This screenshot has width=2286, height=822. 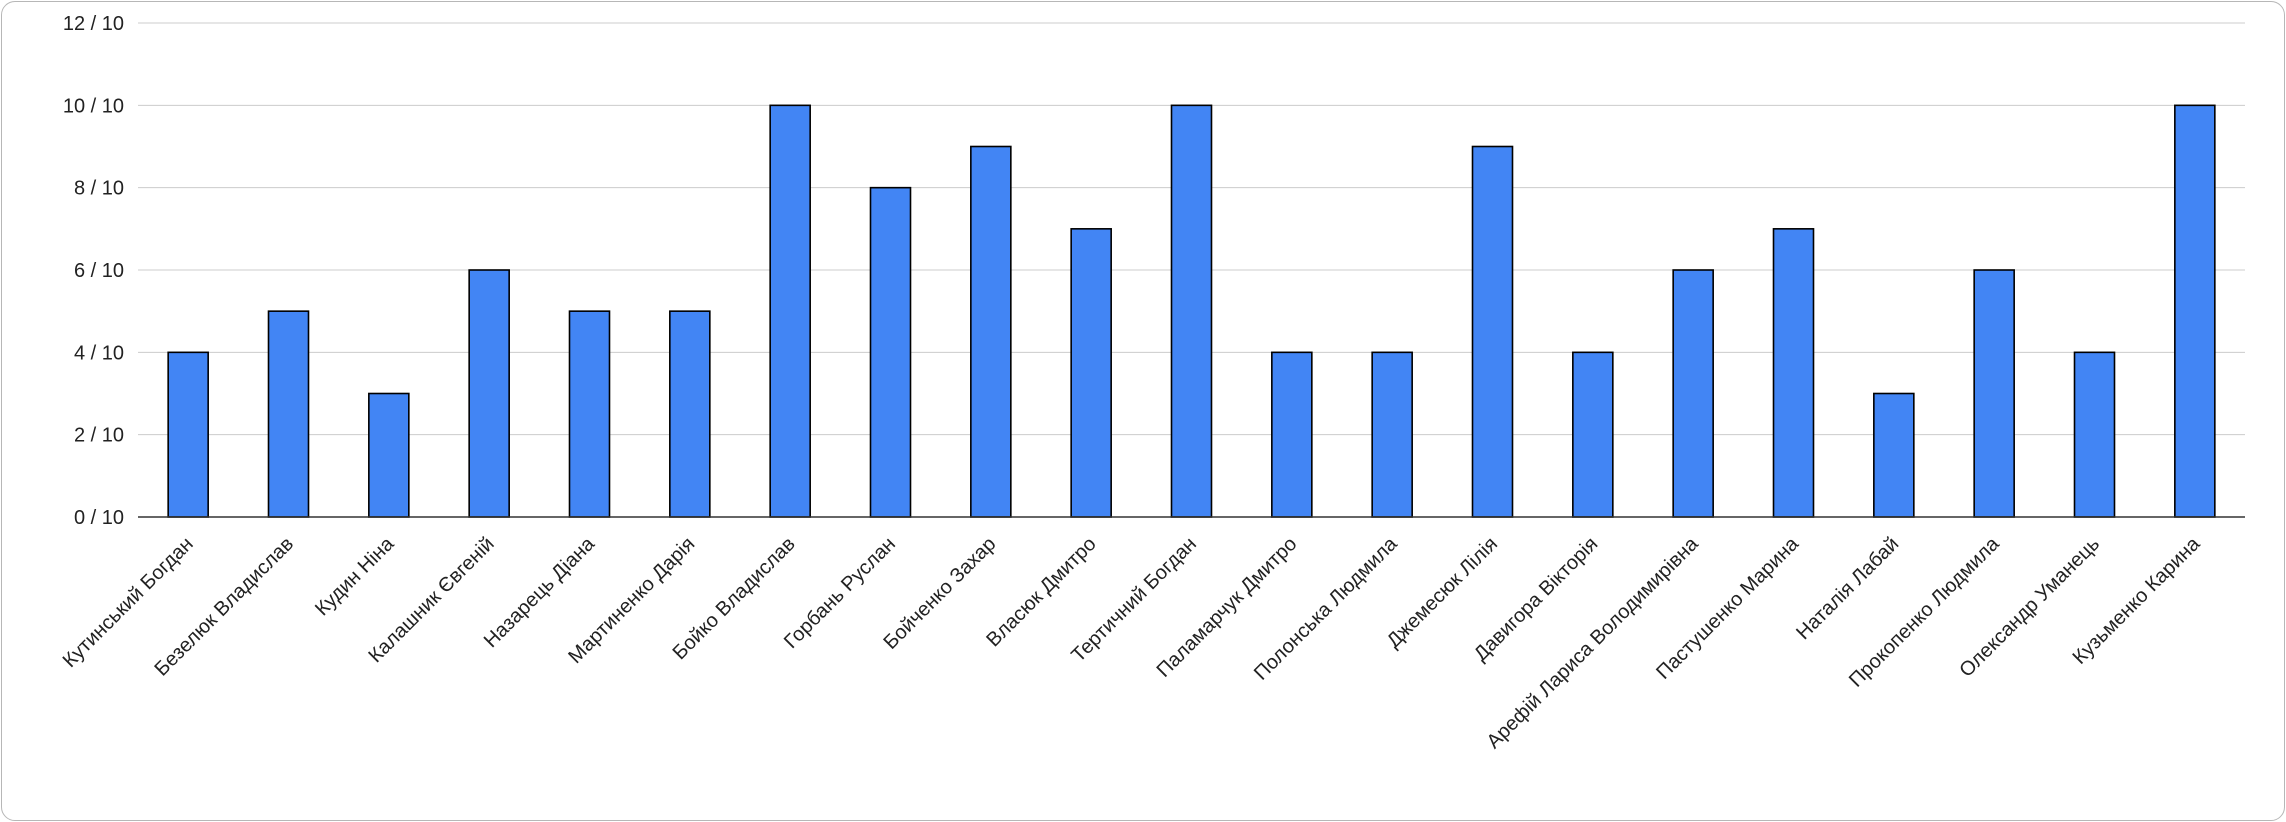 What do you see at coordinates (1593, 642) in the screenshot?
I see `x-tick-label: Арефій Лариса Володимирівна` at bounding box center [1593, 642].